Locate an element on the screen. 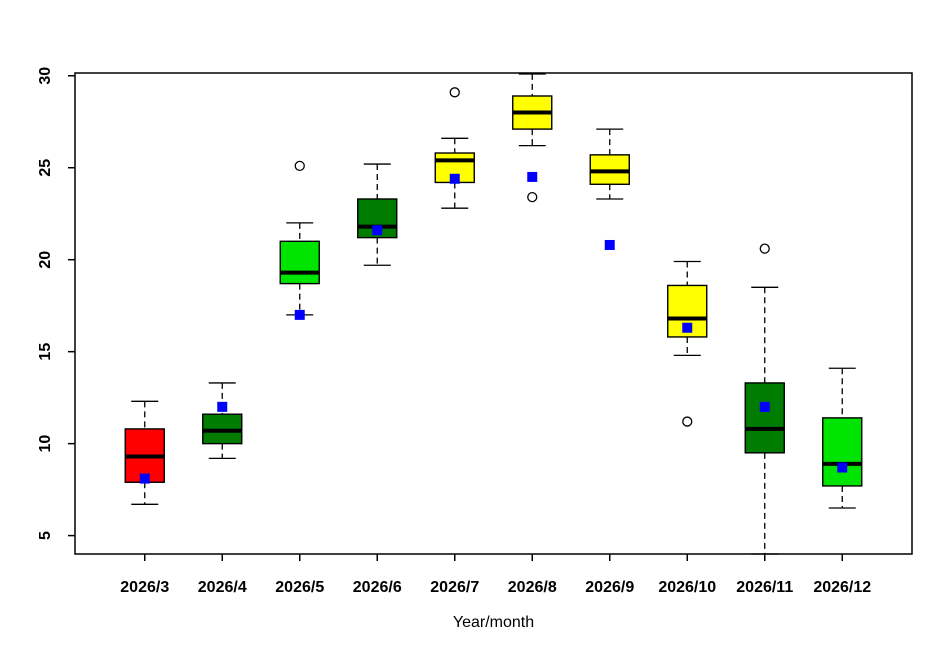  boxplot-group-2026/8: 2026/8 is located at coordinates (532, 334).